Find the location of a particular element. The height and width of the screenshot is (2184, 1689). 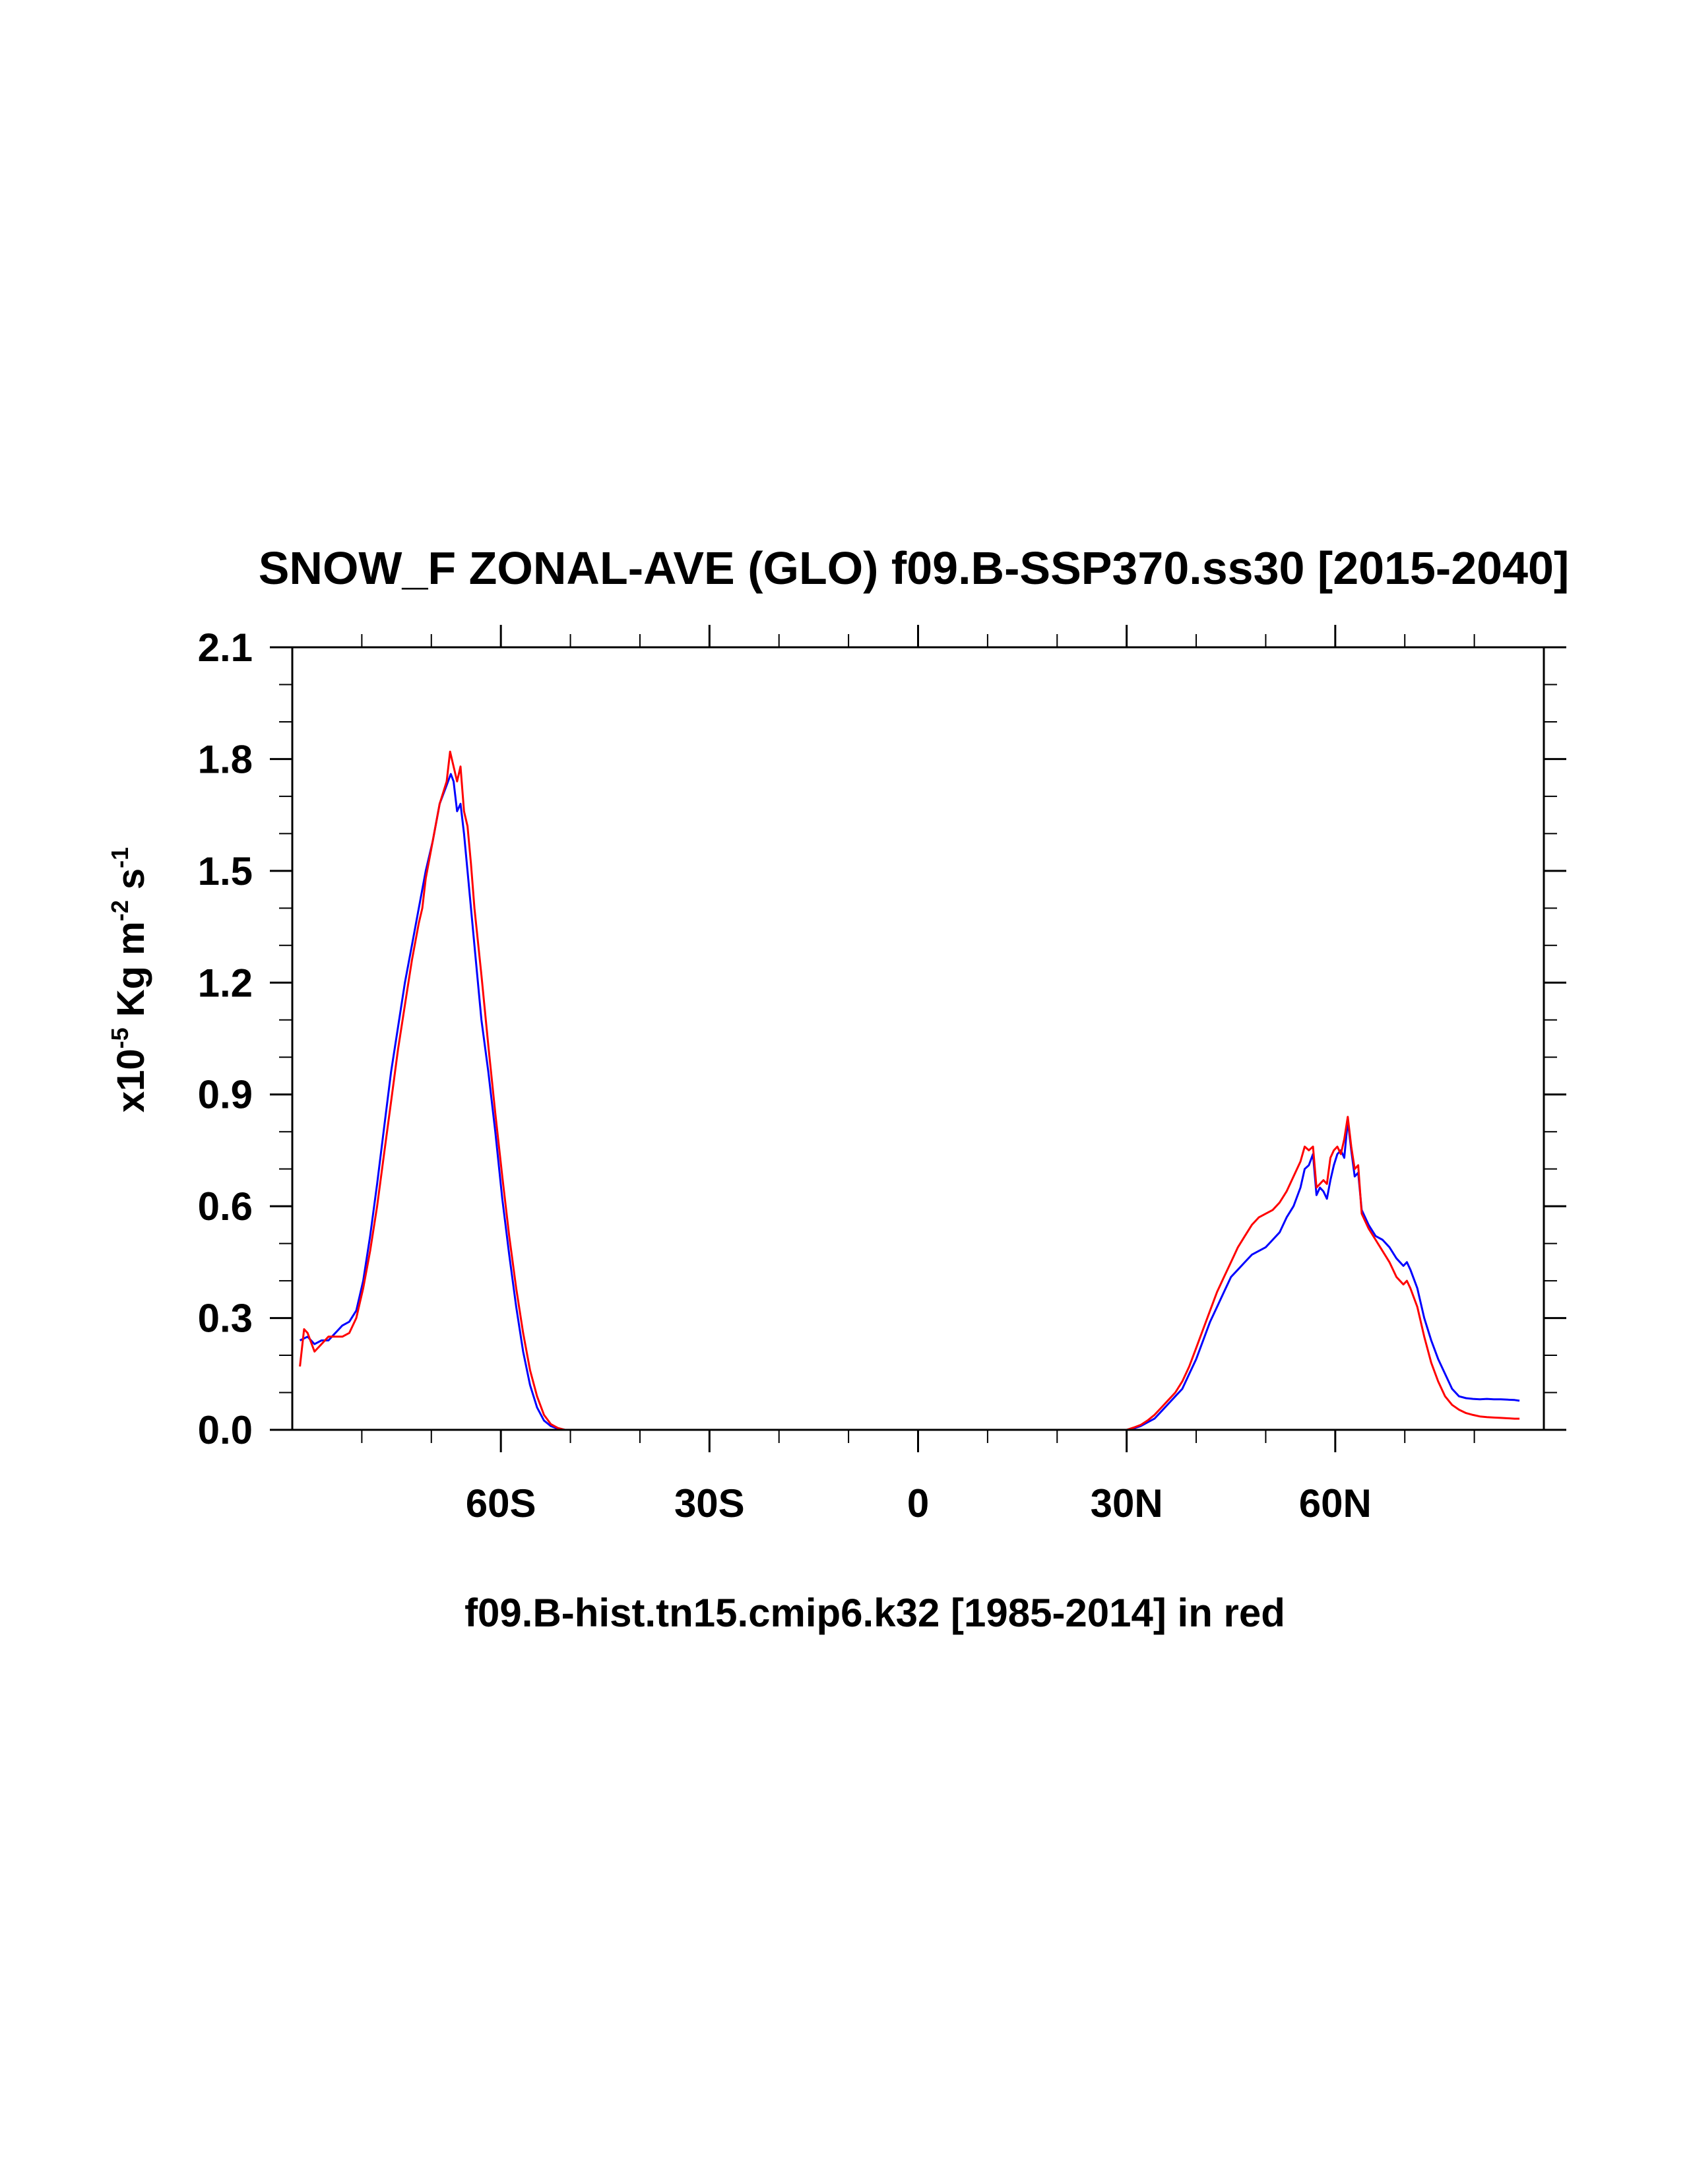

y-tick-label-4: 1.2 is located at coordinates (225, 983).